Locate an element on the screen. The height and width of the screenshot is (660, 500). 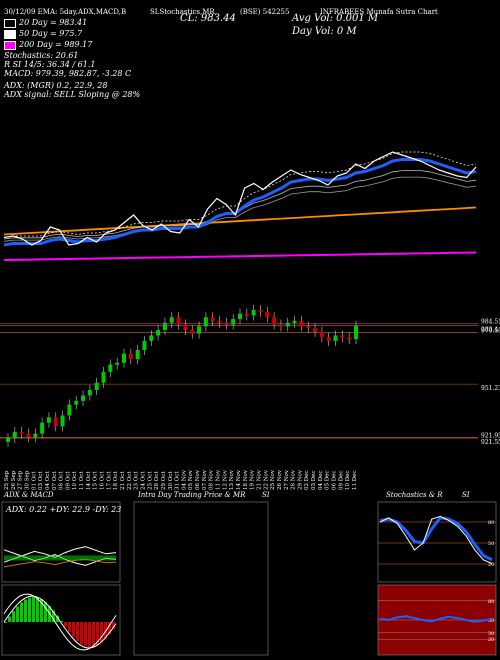
day-volume: Day Vol: 0 M is located at coordinates (324, 31).